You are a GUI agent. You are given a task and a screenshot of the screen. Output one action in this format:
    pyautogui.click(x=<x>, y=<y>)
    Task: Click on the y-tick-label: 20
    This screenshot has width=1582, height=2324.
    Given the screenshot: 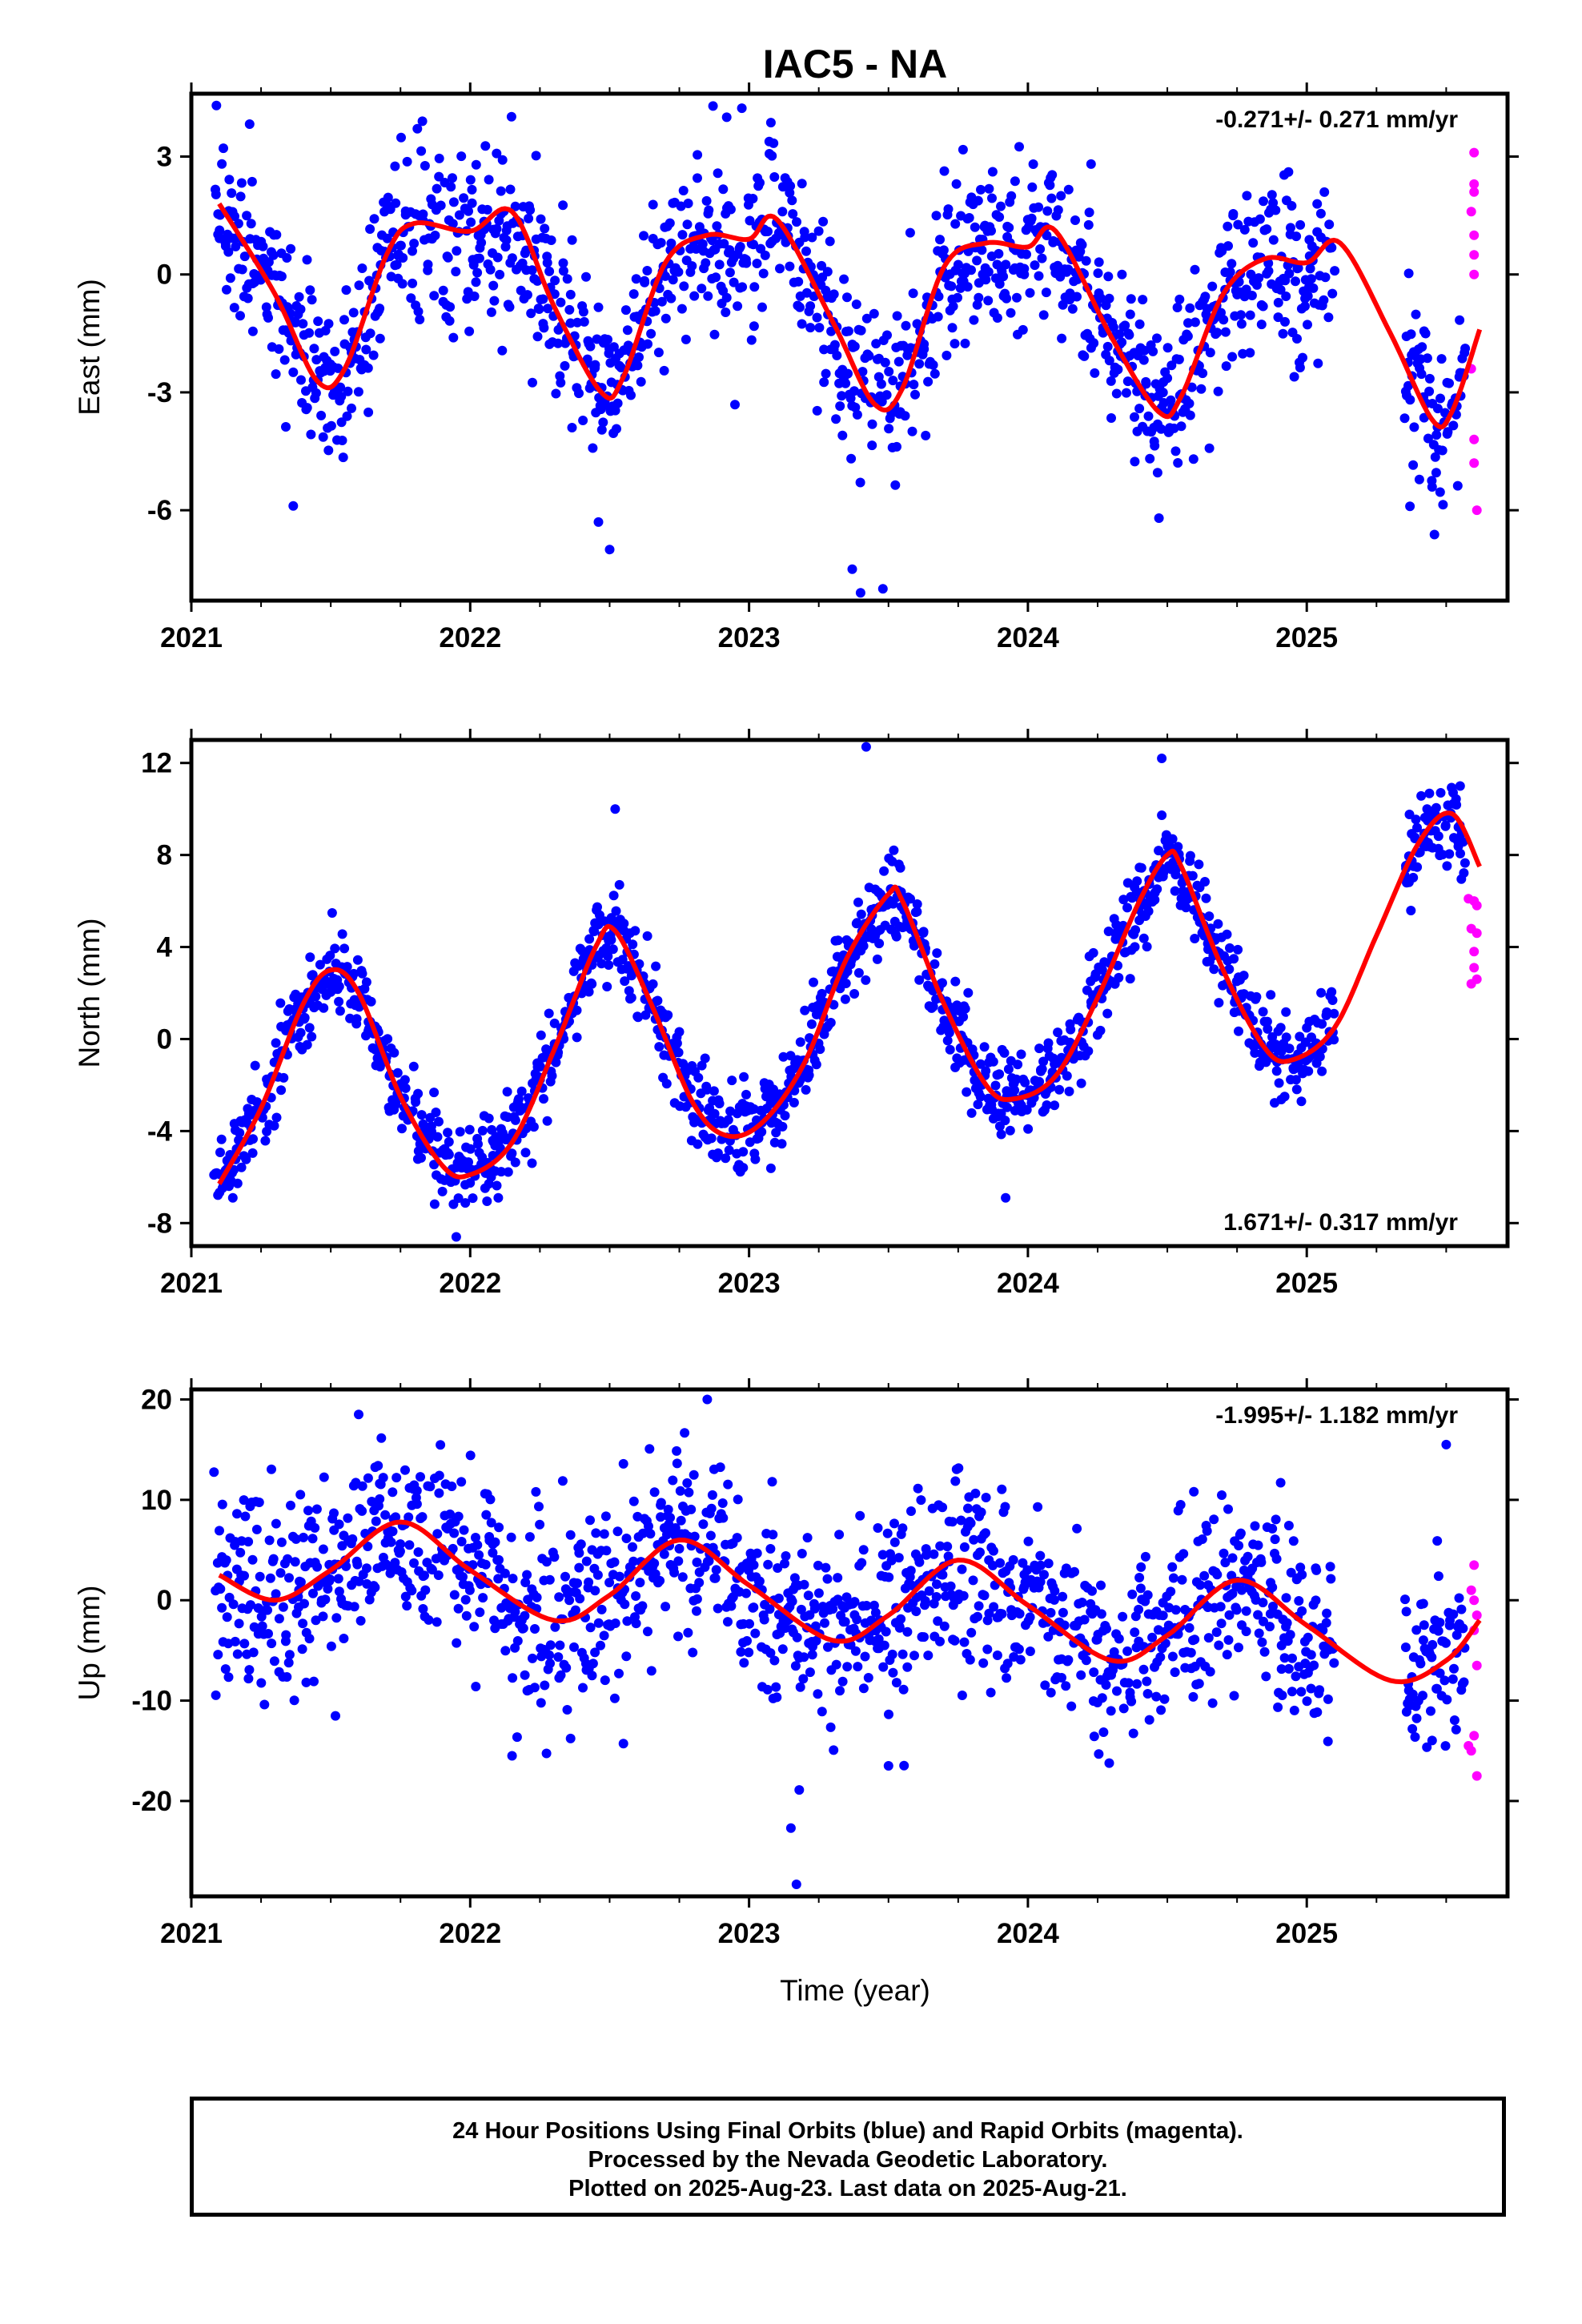 What is the action you would take?
    pyautogui.click(x=156, y=1400)
    